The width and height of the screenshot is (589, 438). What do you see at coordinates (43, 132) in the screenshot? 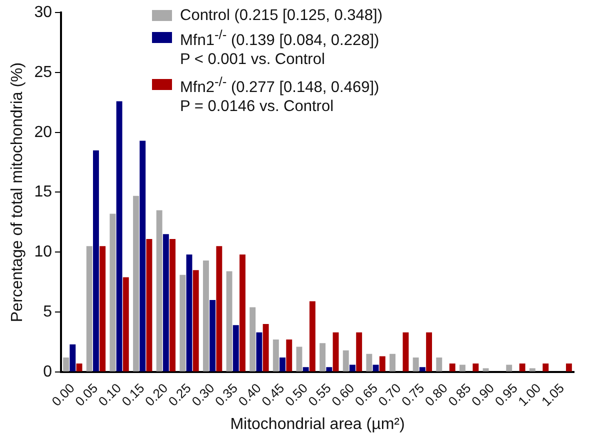
I see `y-tick-label: 20` at bounding box center [43, 132].